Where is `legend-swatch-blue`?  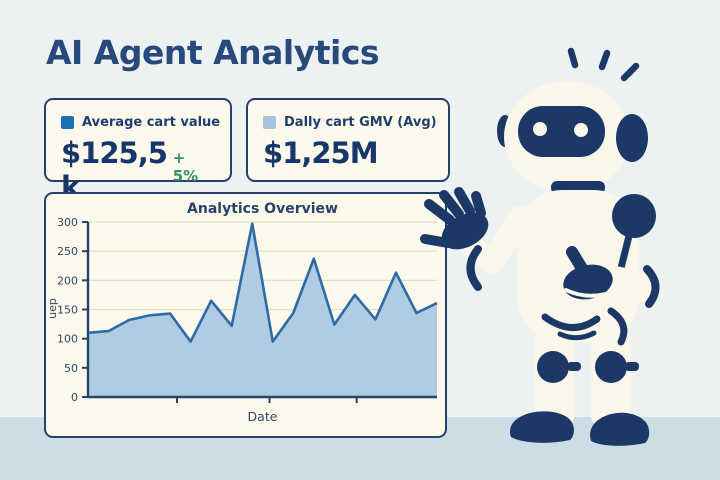 legend-swatch-blue is located at coordinates (67, 122).